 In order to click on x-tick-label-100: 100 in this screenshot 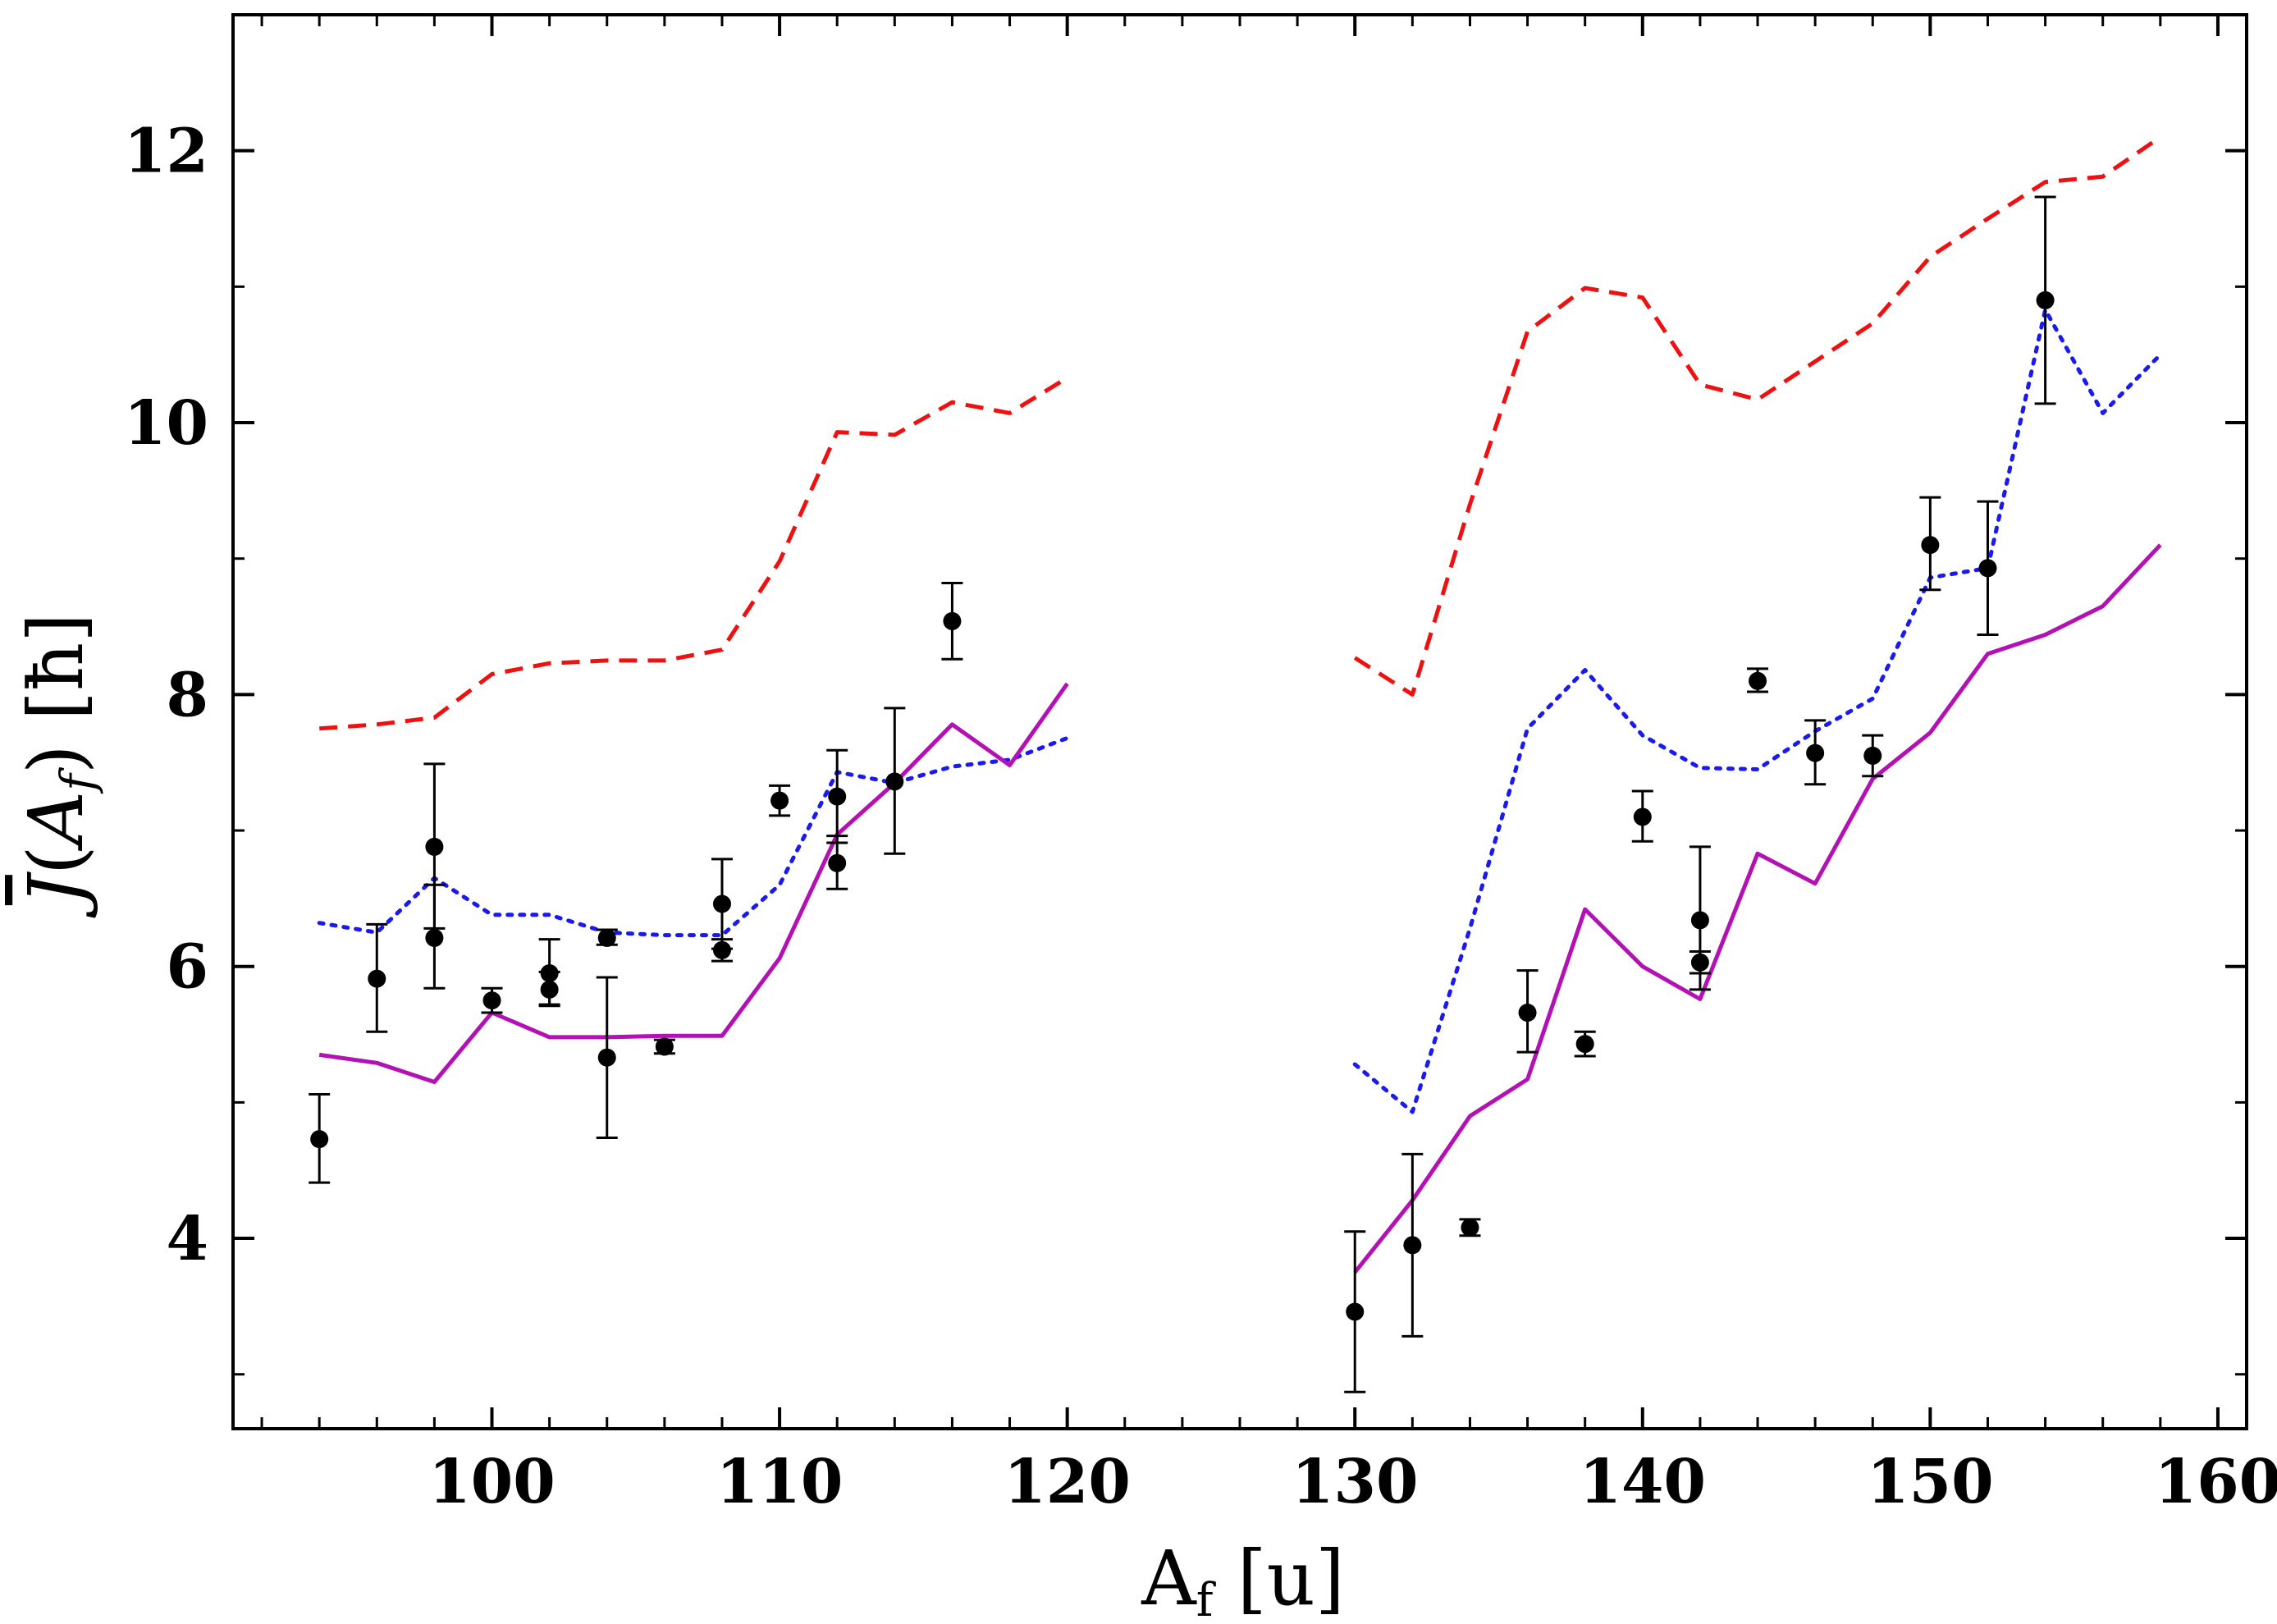, I will do `click(491, 1482)`.